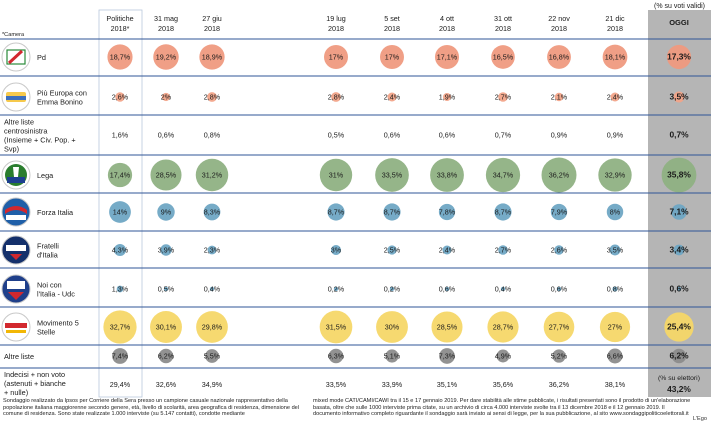 This screenshot has height=425, width=711. Describe the element at coordinates (447, 384) in the screenshot. I see `undecided-value: 35,1%` at that location.